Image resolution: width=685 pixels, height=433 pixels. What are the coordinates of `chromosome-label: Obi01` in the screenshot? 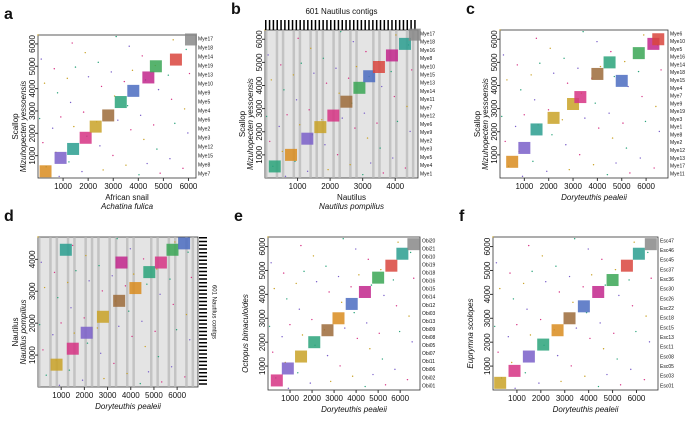 It's located at (429, 386).